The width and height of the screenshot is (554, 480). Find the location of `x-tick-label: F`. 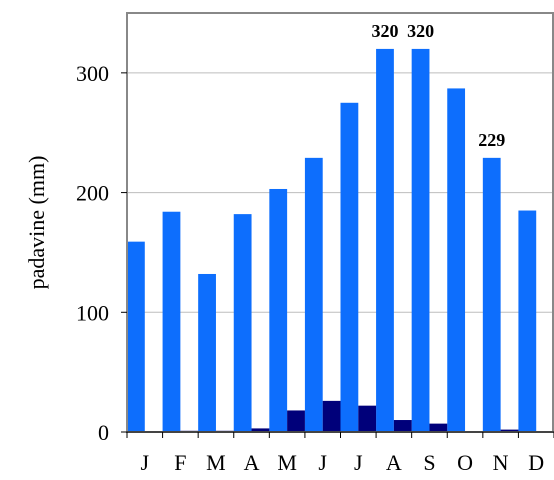

x-tick-label: F is located at coordinates (180, 462).